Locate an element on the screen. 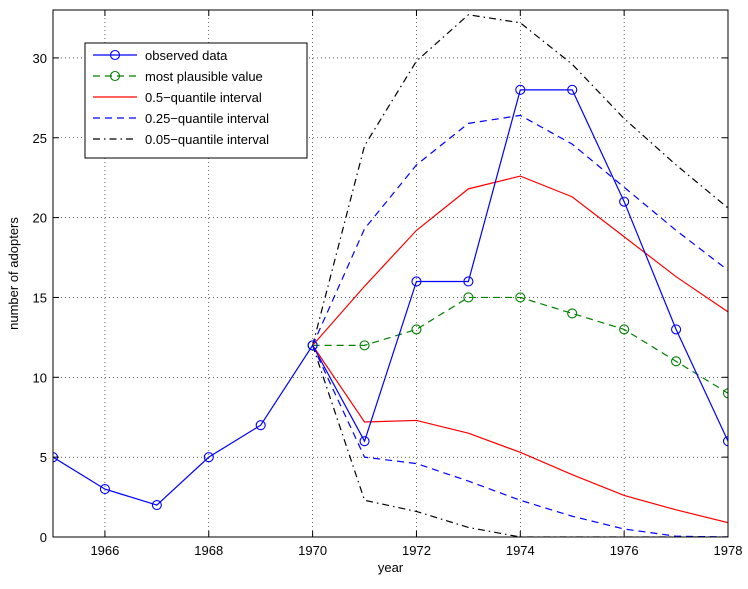 This screenshot has width=748, height=589. x-tick-label: 1978 is located at coordinates (728, 550).